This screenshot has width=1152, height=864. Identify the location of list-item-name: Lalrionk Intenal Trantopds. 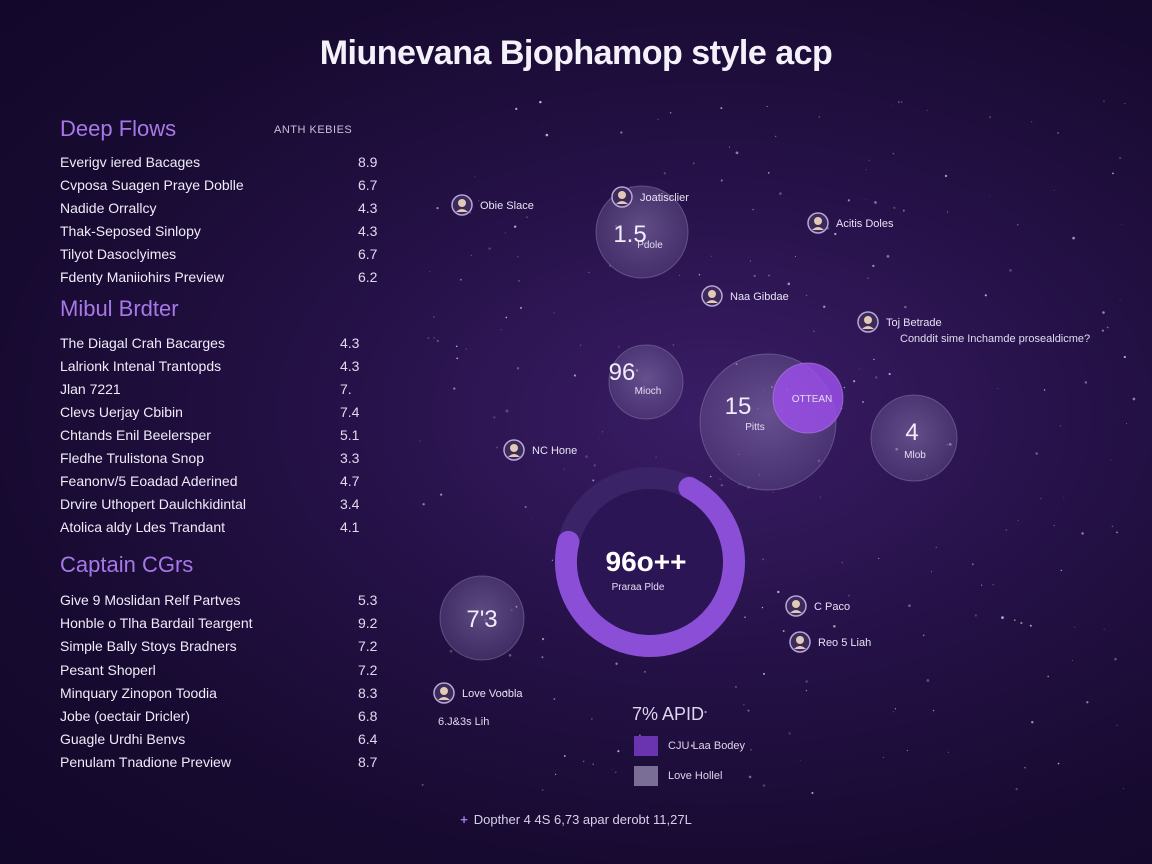
(141, 366).